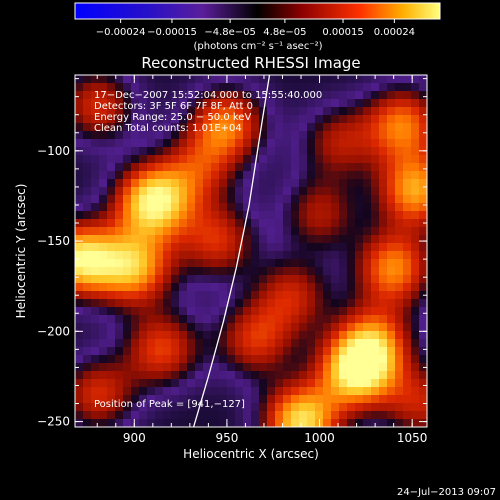  I want to click on colorbar-tick-label: −4.8e−05, so click(230, 32).